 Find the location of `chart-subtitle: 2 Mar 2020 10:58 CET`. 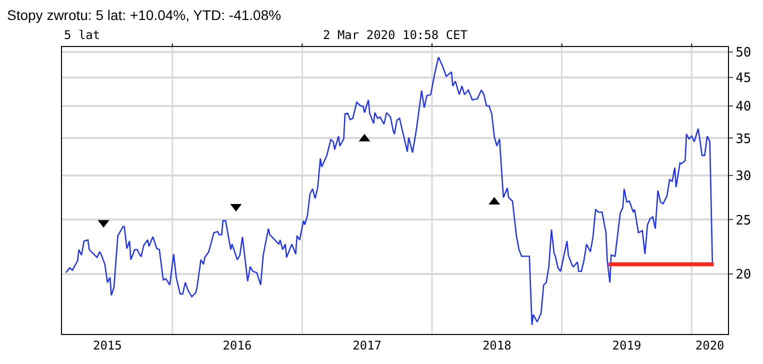

chart-subtitle: 2 Mar 2020 10:58 CET is located at coordinates (395, 35).